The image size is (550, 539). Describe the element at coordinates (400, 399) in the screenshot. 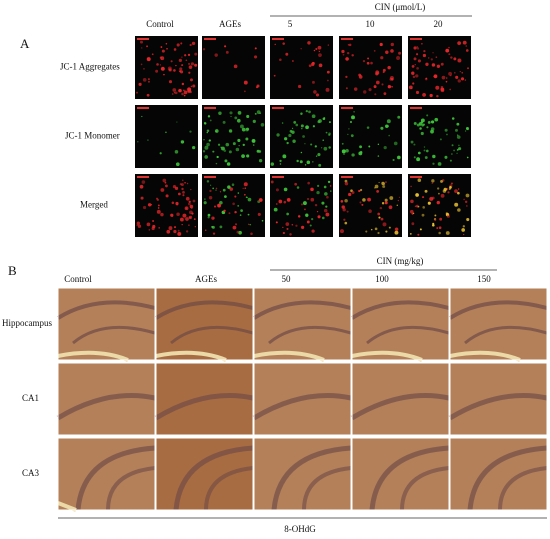

I see `tissue-image` at that location.